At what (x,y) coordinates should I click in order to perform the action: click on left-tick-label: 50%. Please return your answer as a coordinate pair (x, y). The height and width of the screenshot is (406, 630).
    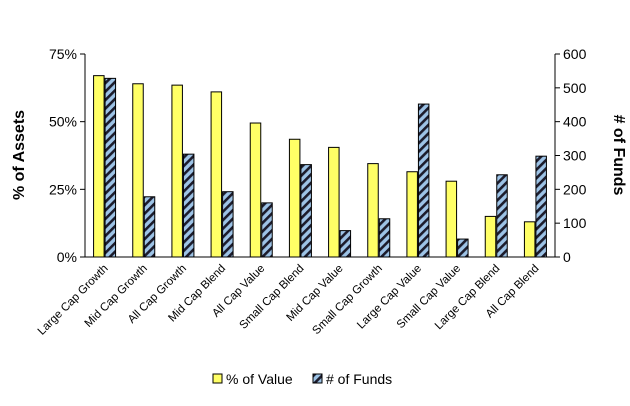
    Looking at the image, I should click on (63, 122).